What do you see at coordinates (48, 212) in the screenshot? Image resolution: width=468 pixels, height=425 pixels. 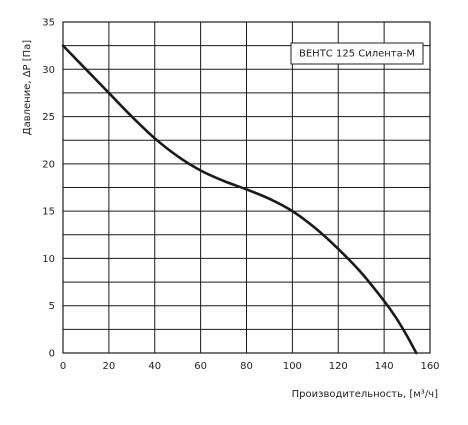 I see `y-tick-label: 15` at bounding box center [48, 212].